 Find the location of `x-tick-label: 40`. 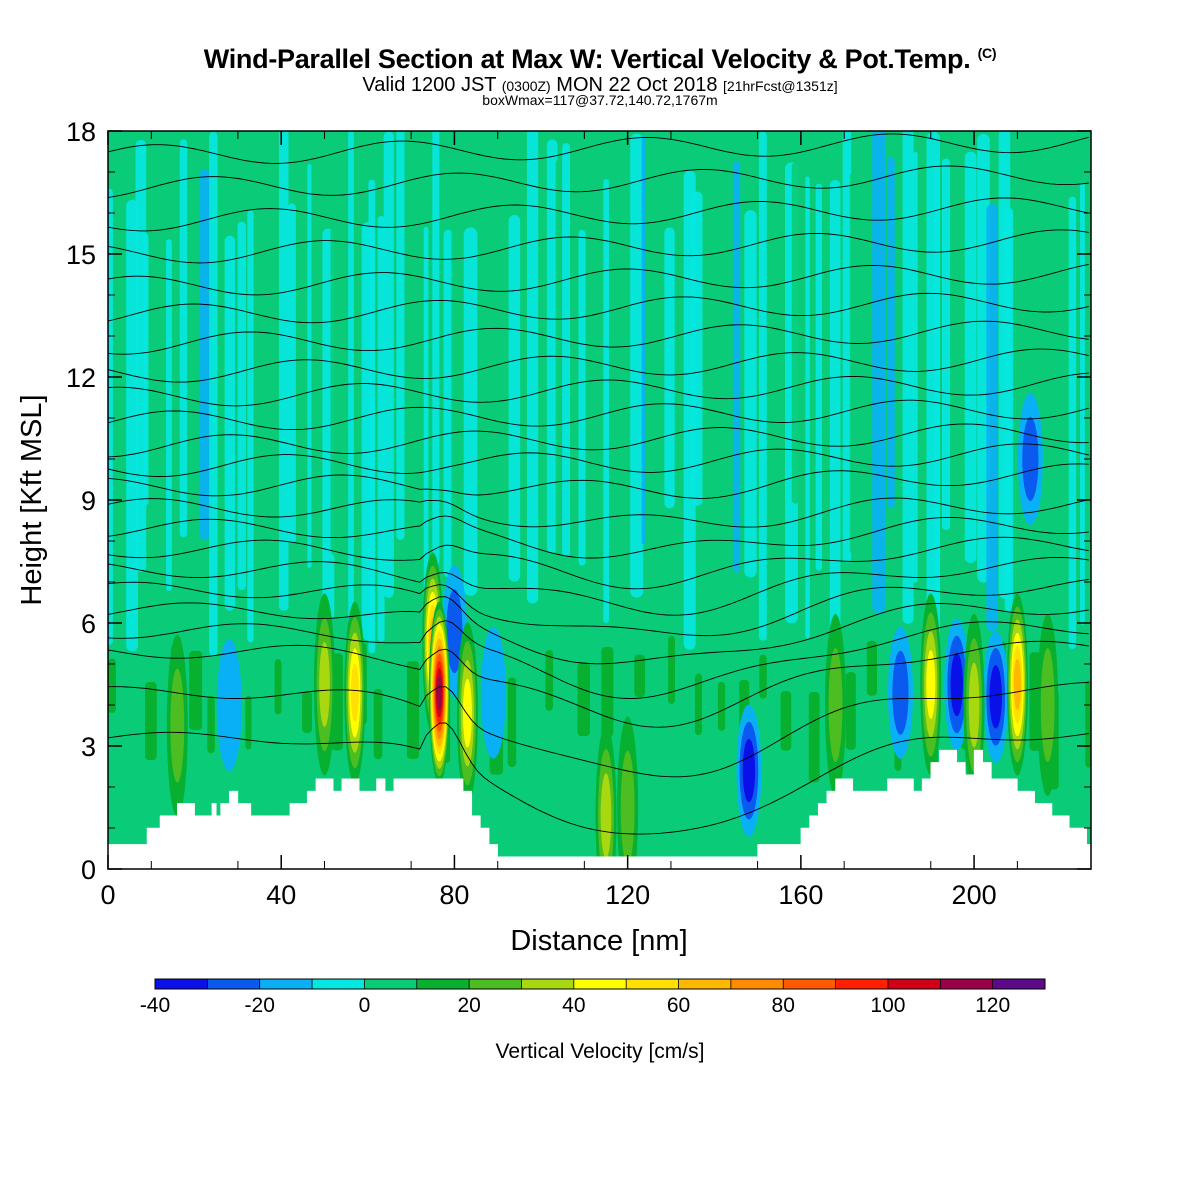

x-tick-label: 40 is located at coordinates (281, 895).